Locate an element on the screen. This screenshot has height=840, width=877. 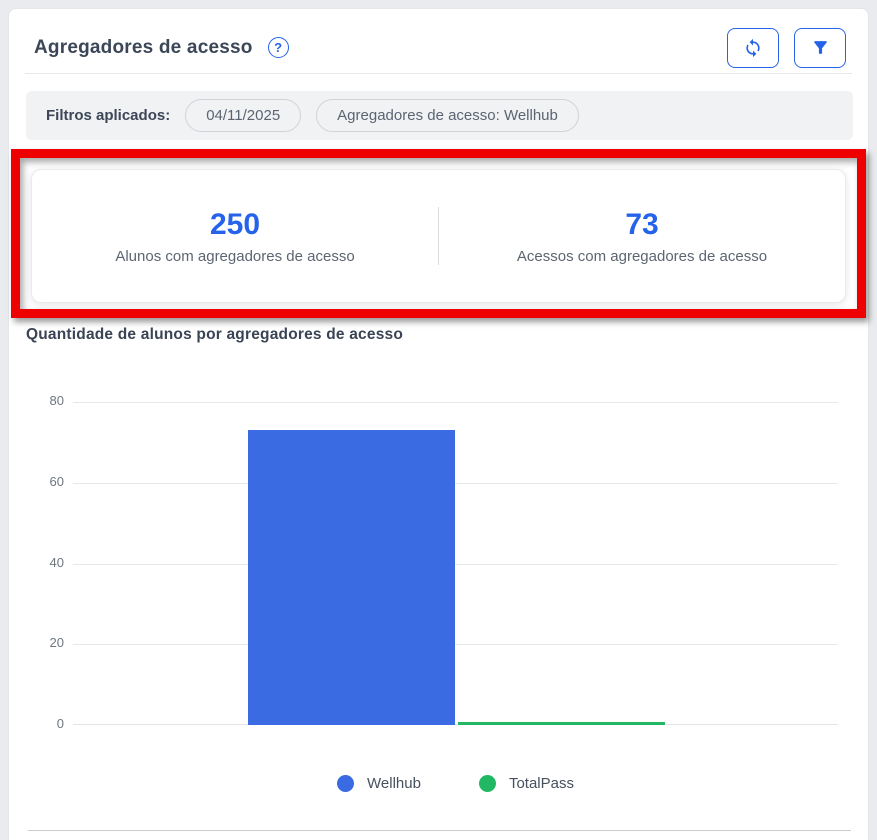
stat-accesses-with-aggregators: 73 Acessos com agregadores de acesso is located at coordinates (642, 236).